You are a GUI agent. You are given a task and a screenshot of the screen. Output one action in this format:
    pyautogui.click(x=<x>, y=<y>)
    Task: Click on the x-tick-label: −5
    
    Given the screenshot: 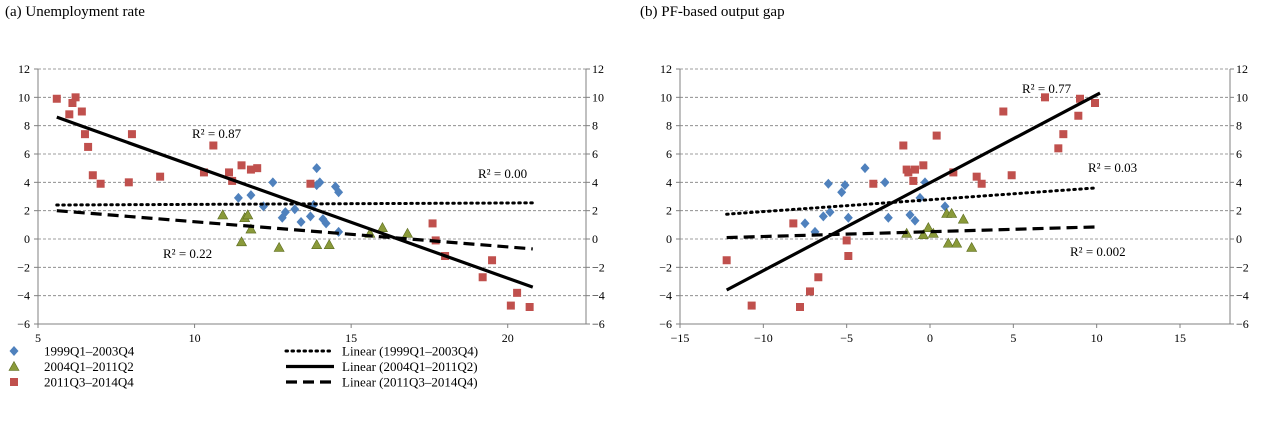 What is the action you would take?
    pyautogui.click(x=846, y=338)
    